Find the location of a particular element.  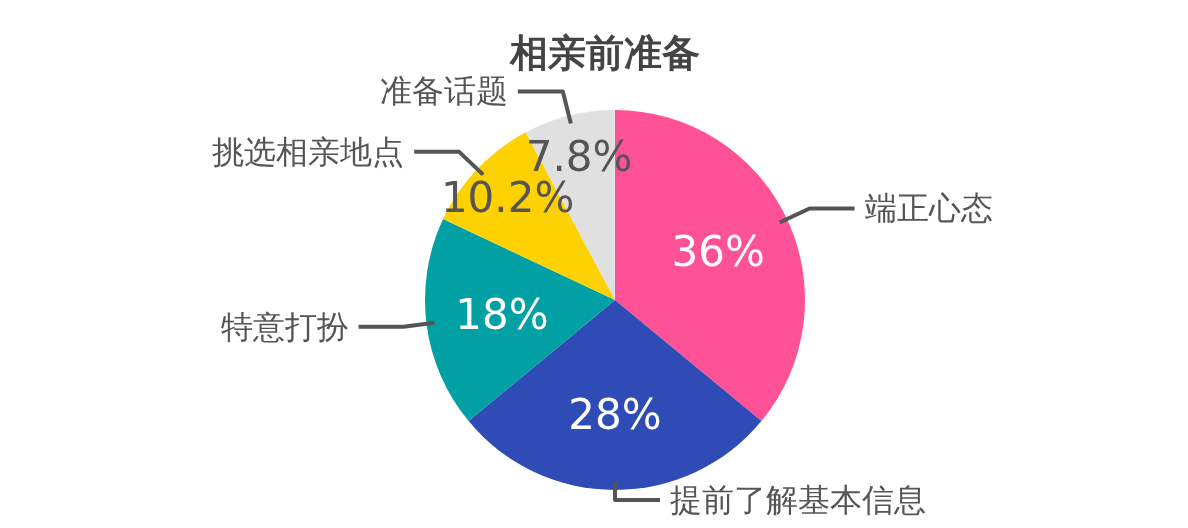

data-label: 18% is located at coordinates (502, 314).